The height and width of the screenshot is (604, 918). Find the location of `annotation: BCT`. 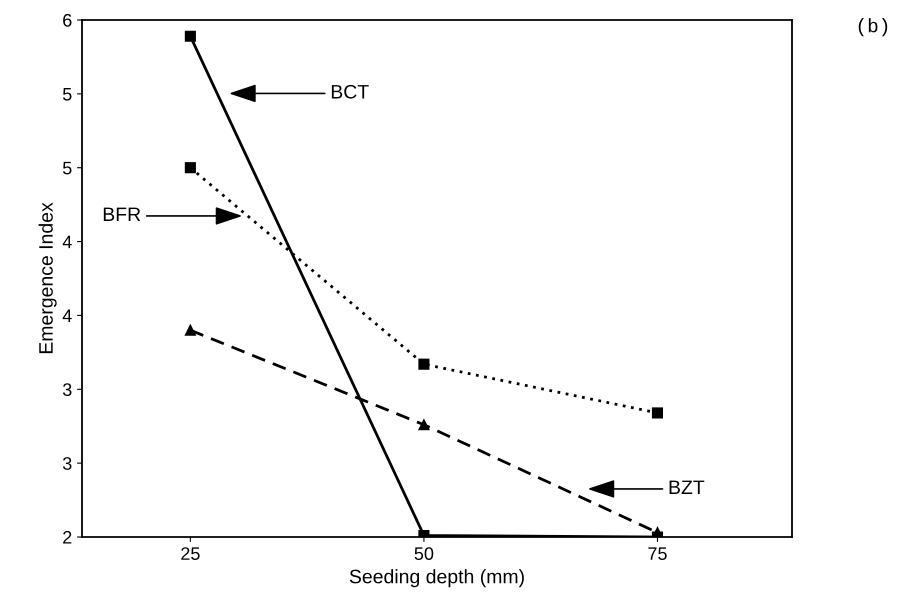

annotation: BCT is located at coordinates (350, 91).